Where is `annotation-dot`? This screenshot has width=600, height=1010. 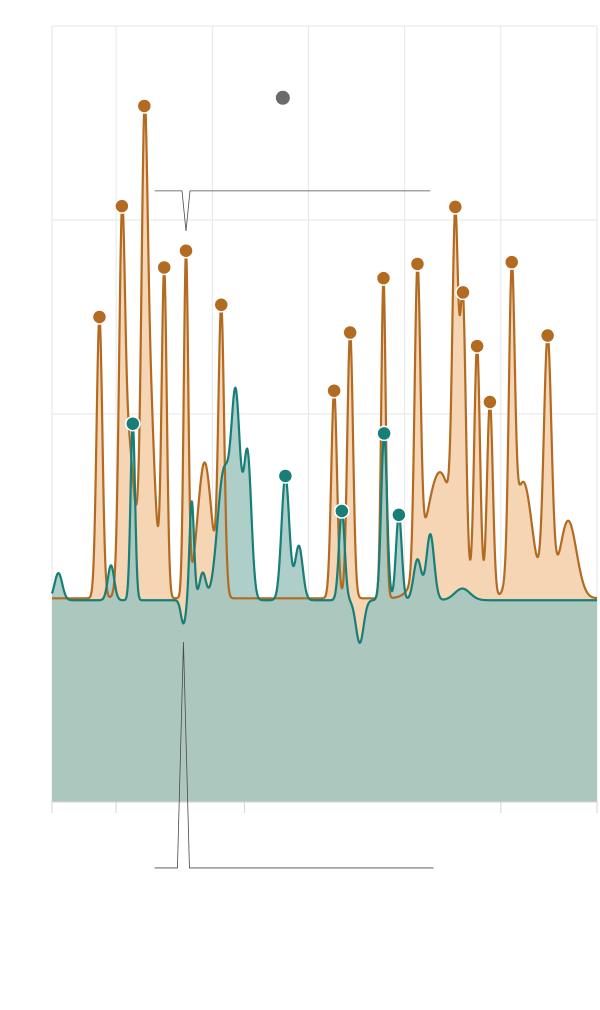 annotation-dot is located at coordinates (282, 97).